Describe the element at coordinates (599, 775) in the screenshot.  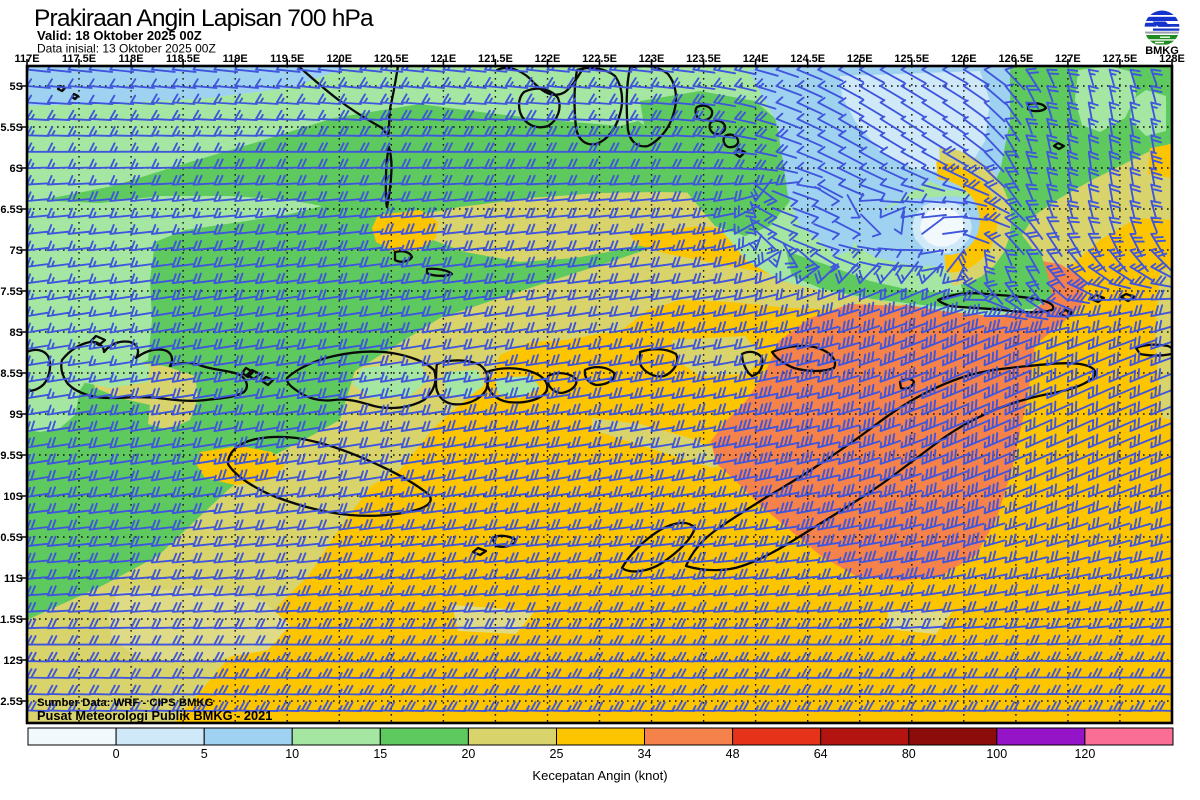
I see `svg-text: Kecepatan Angin (knot)` at that location.